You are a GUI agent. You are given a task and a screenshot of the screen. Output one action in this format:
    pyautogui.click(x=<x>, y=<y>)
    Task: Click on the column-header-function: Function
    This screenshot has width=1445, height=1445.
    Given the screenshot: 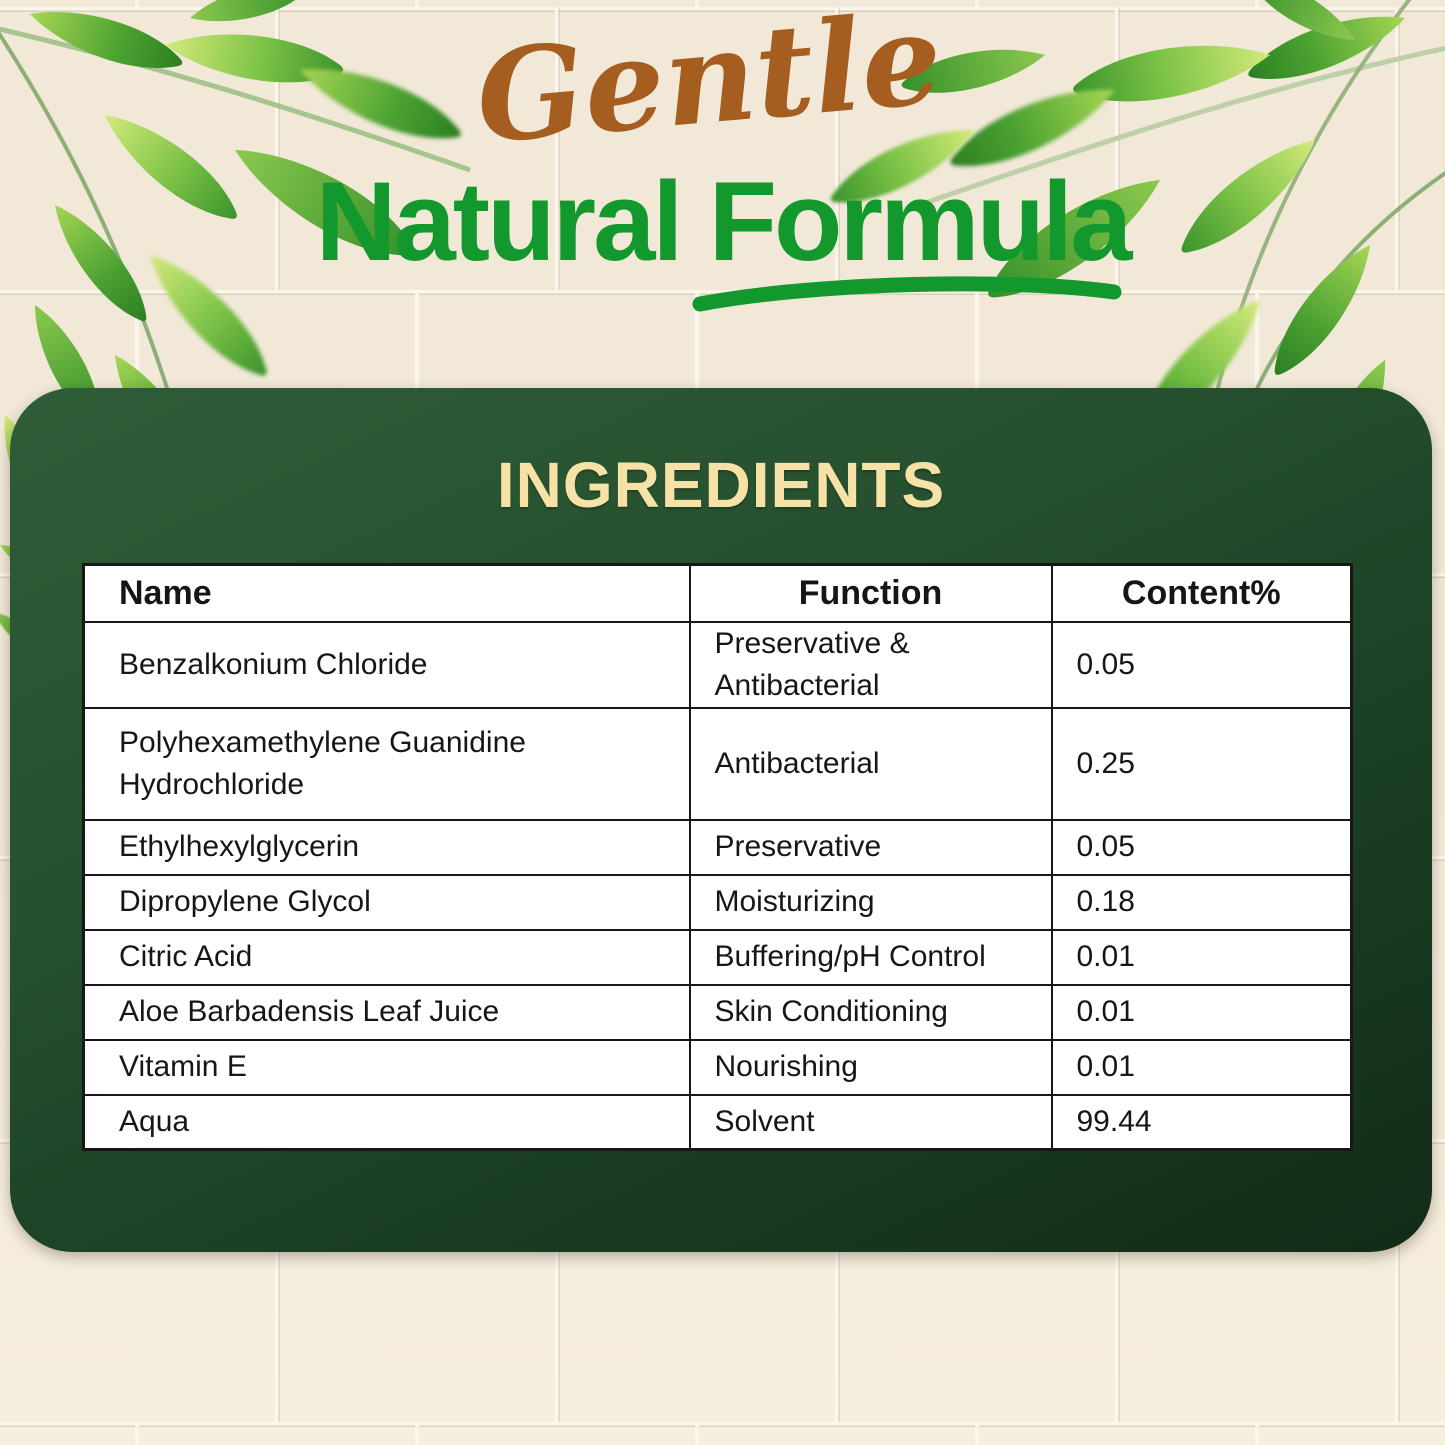 What is the action you would take?
    pyautogui.click(x=870, y=593)
    